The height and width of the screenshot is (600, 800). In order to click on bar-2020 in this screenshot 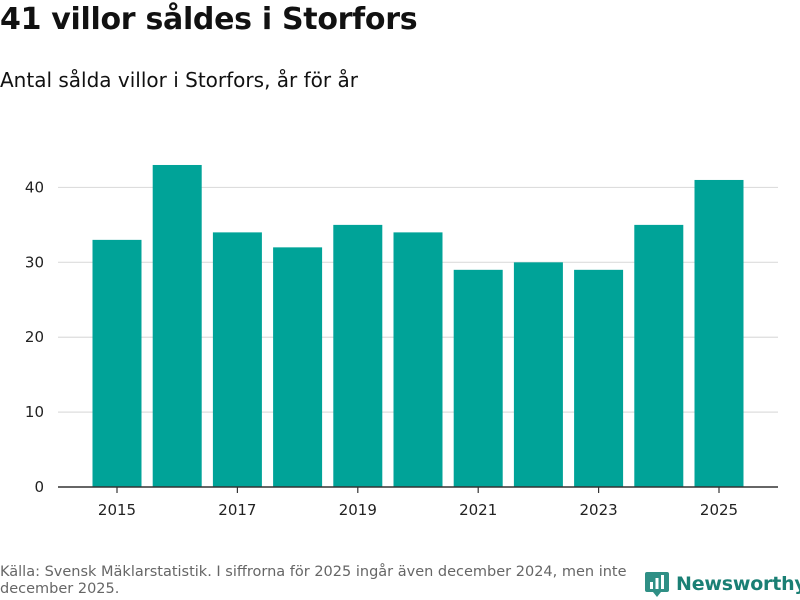, I will do `click(418, 359)`.